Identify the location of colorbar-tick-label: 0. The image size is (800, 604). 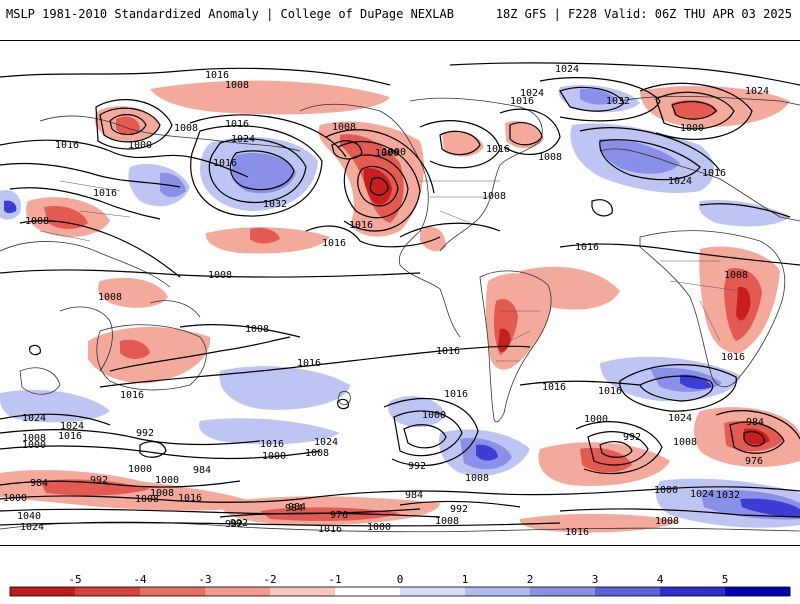
(400, 579).